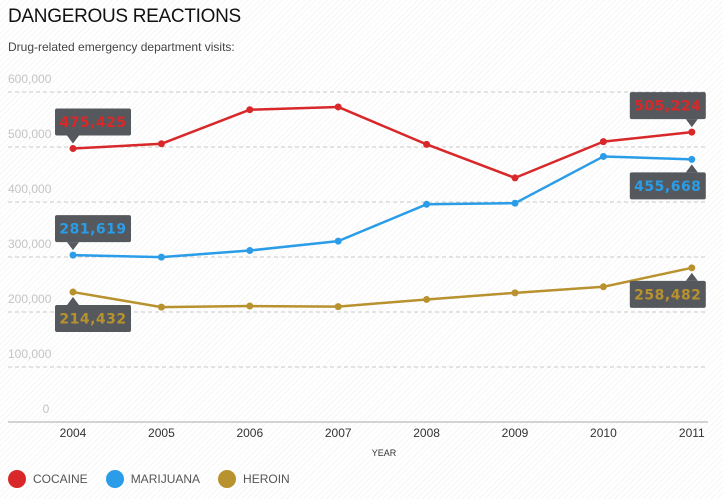 This screenshot has width=723, height=499. Describe the element at coordinates (266, 479) in the screenshot. I see `legend-label: HEROIN` at that location.